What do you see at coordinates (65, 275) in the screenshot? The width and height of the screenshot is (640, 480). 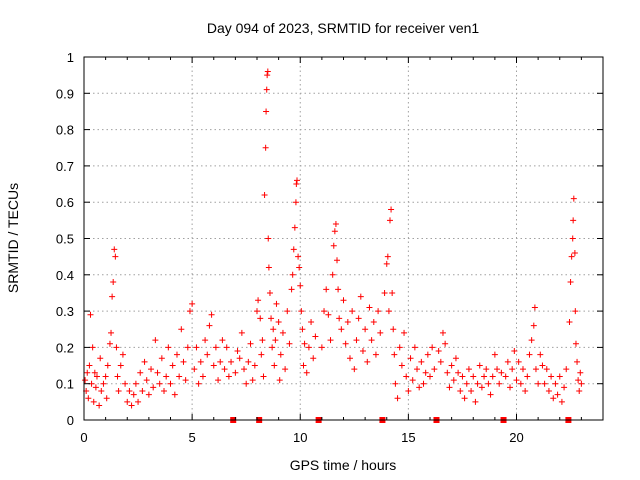 I see `y-tick-label: 0.4` at bounding box center [65, 275].